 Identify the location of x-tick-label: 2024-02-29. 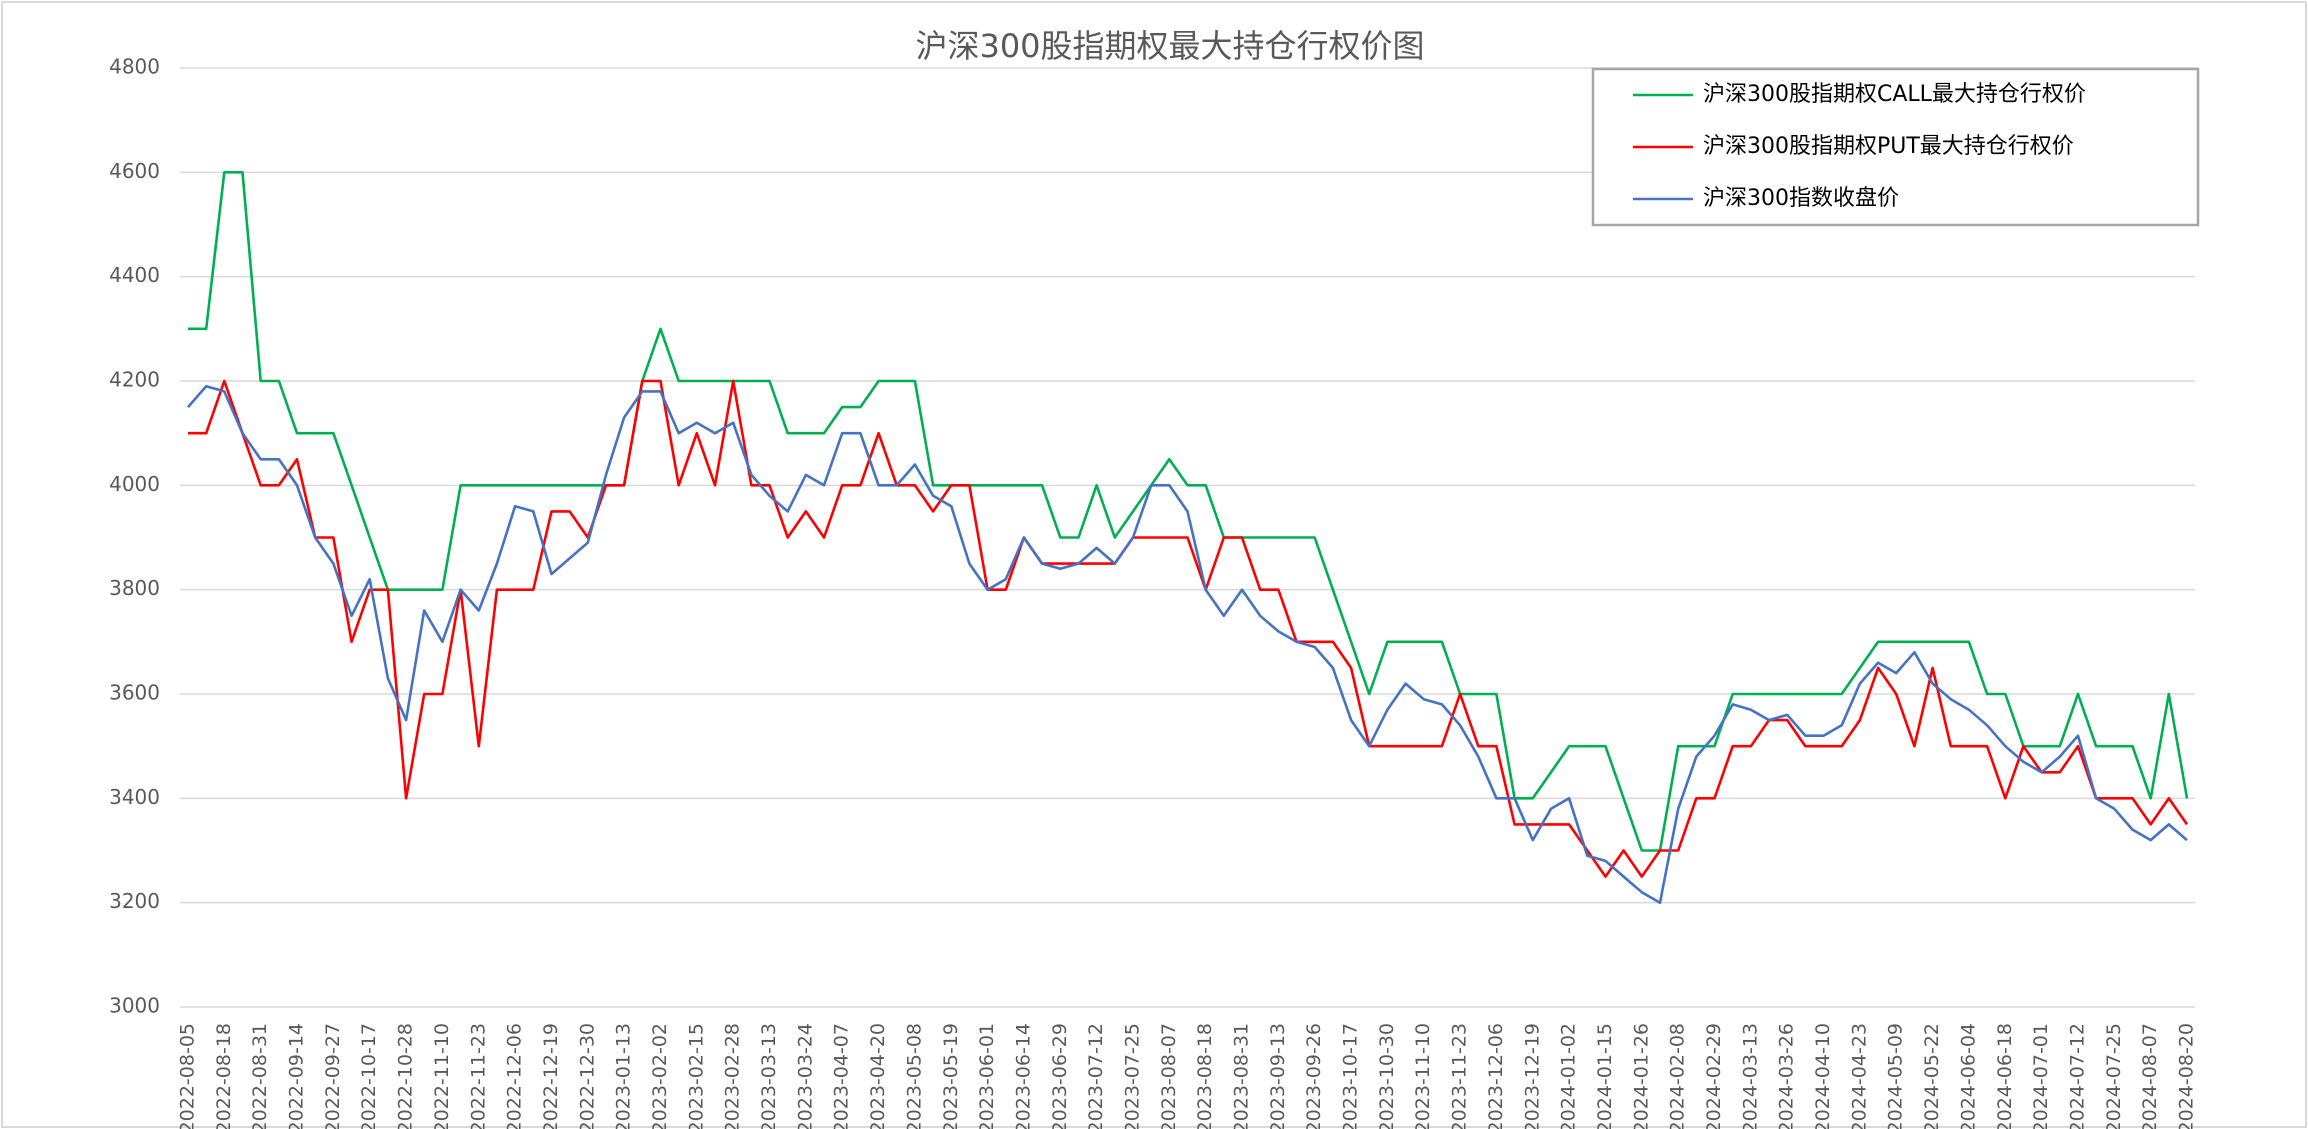
(1714, 1076).